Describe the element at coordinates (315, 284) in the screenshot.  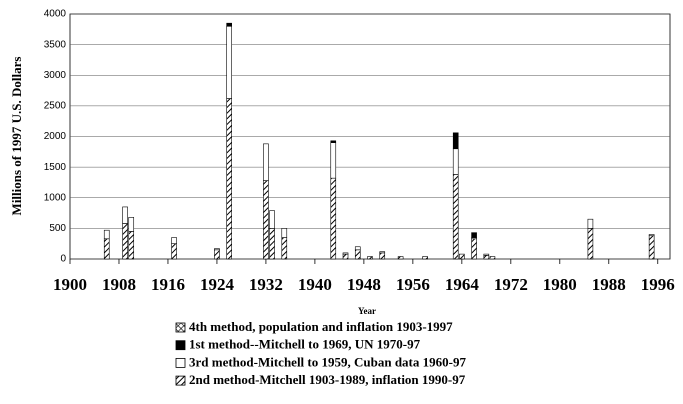
I see `x-tick-label: 1940` at that location.